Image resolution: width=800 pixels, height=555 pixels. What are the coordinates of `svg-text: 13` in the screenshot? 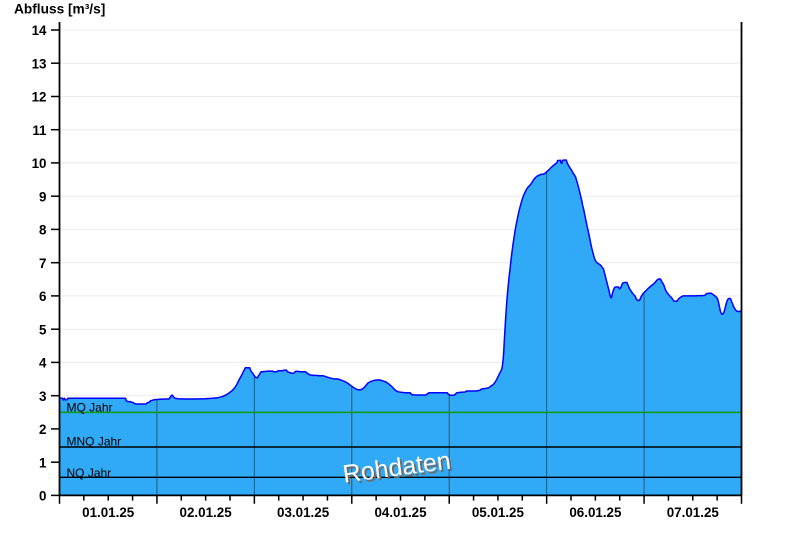 It's located at (39, 63).